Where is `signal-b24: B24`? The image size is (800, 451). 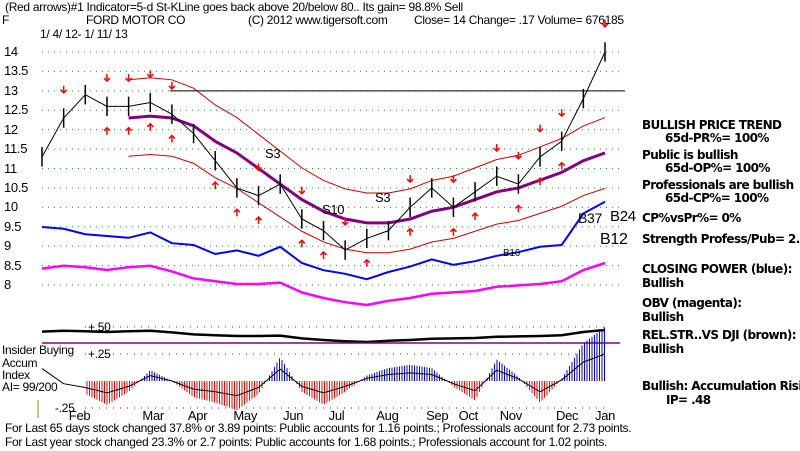
signal-b24: B24 is located at coordinates (623, 216).